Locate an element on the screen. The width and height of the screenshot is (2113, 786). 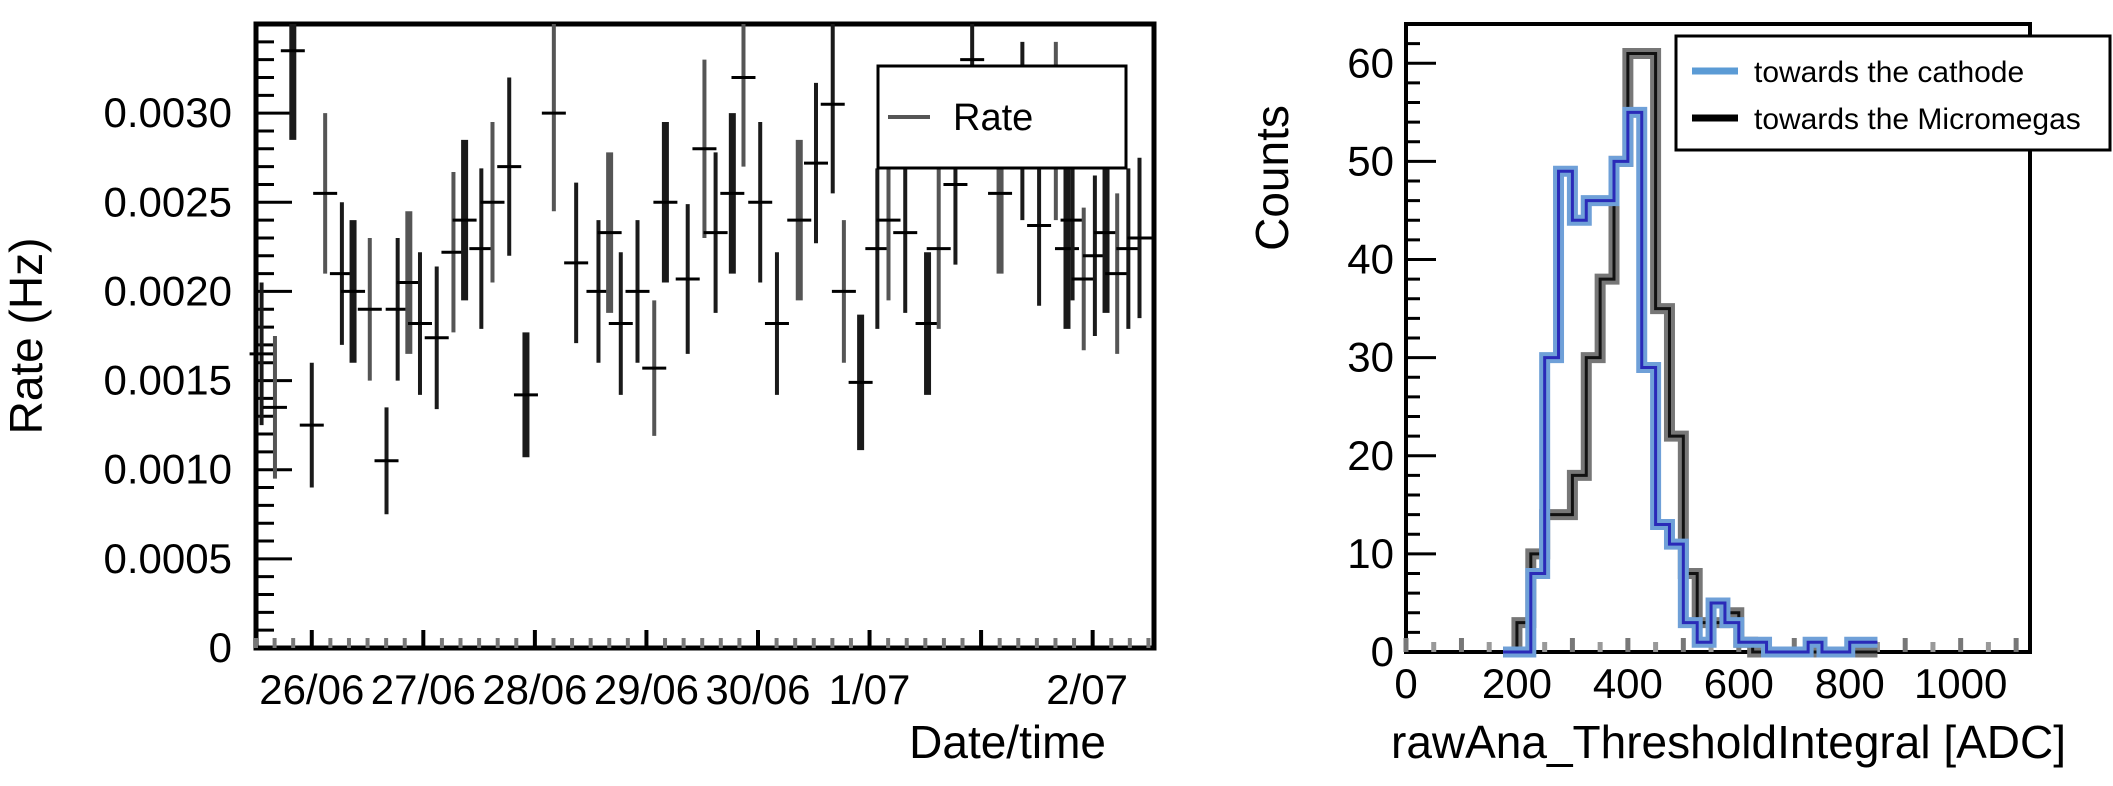
left-x-axis-title: Date/time is located at coordinates (1007, 742).